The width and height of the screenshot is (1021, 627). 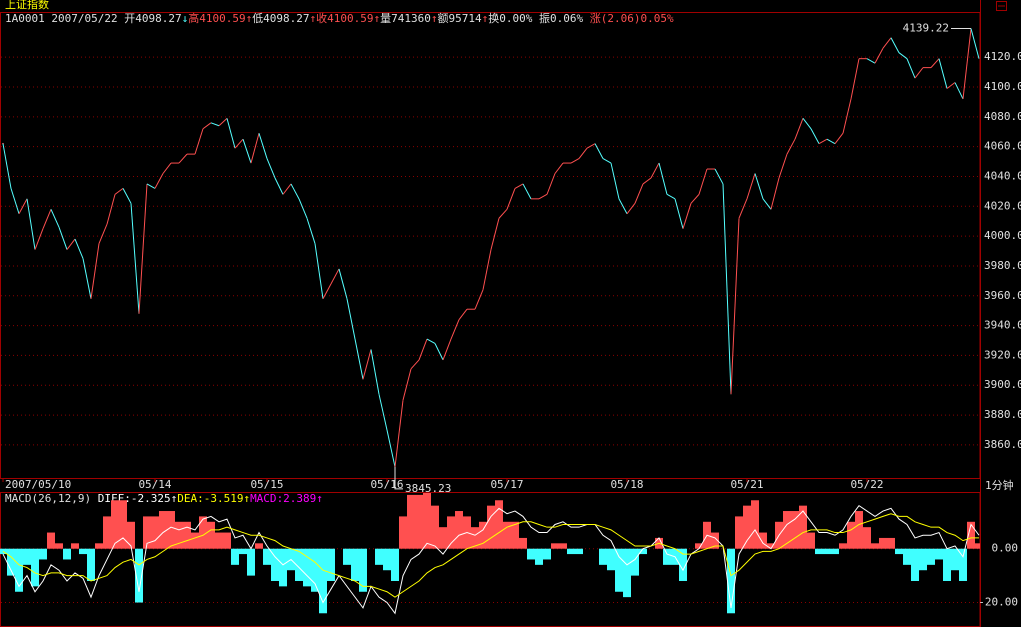 What do you see at coordinates (405, 18) in the screenshot?
I see `header-item: 量741360` at bounding box center [405, 18].